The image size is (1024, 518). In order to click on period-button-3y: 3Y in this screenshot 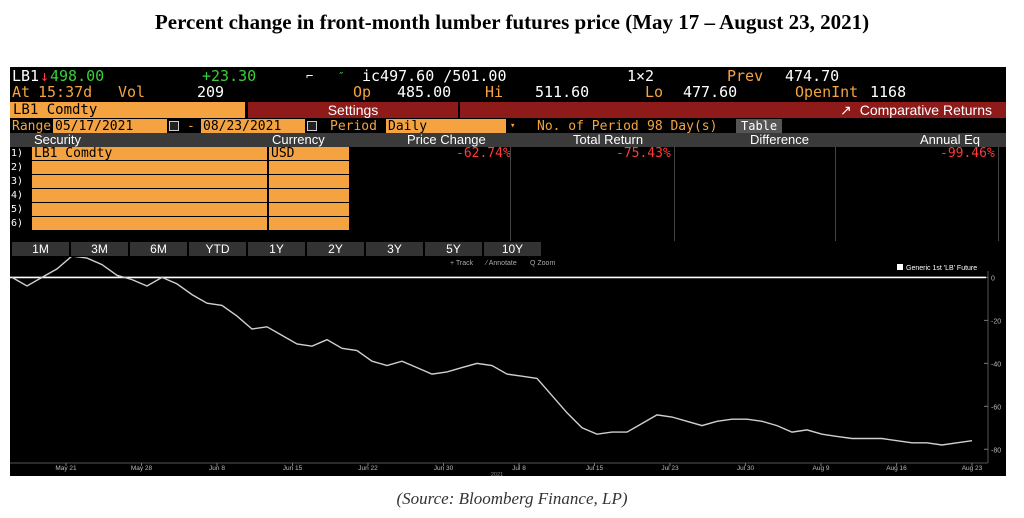, I will do `click(394, 249)`.